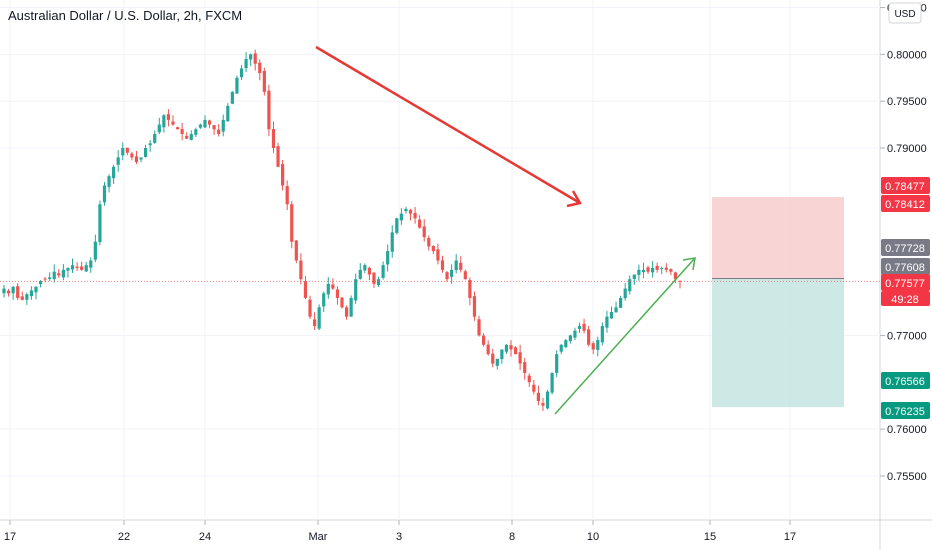 The height and width of the screenshot is (550, 932). Describe the element at coordinates (905, 268) in the screenshot. I see `price-tag-label: 0.77608` at that location.